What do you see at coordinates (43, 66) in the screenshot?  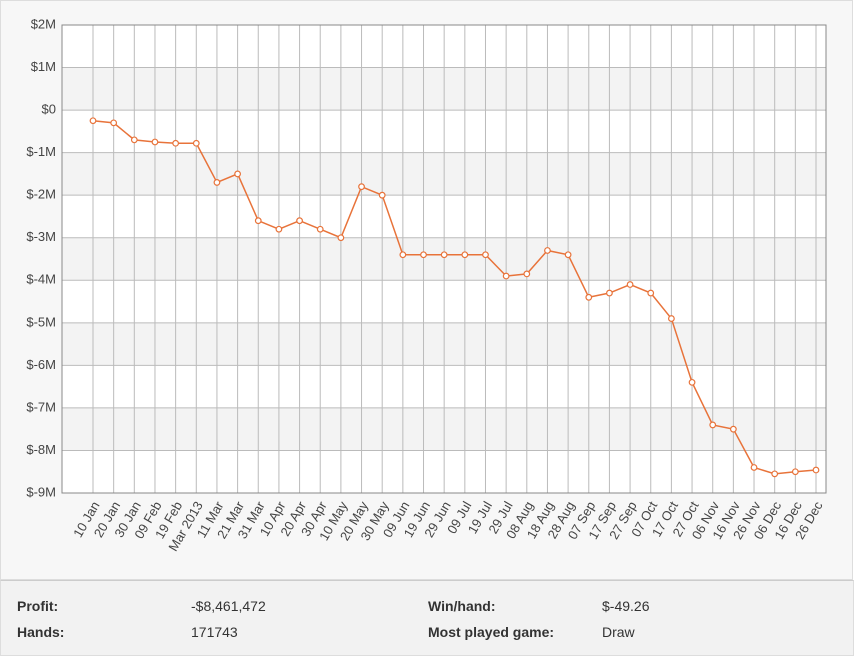 I see `y-tick-label: $1M` at bounding box center [43, 66].